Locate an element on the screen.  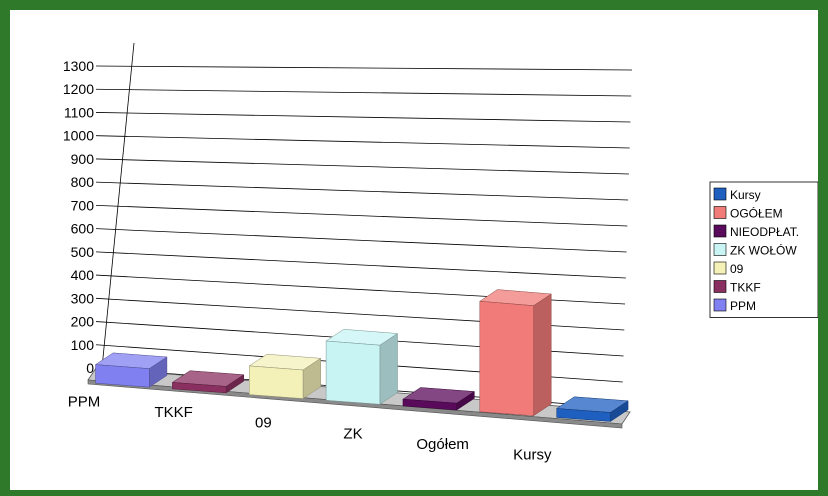
y-tick-label: 0 is located at coordinates (90, 368).